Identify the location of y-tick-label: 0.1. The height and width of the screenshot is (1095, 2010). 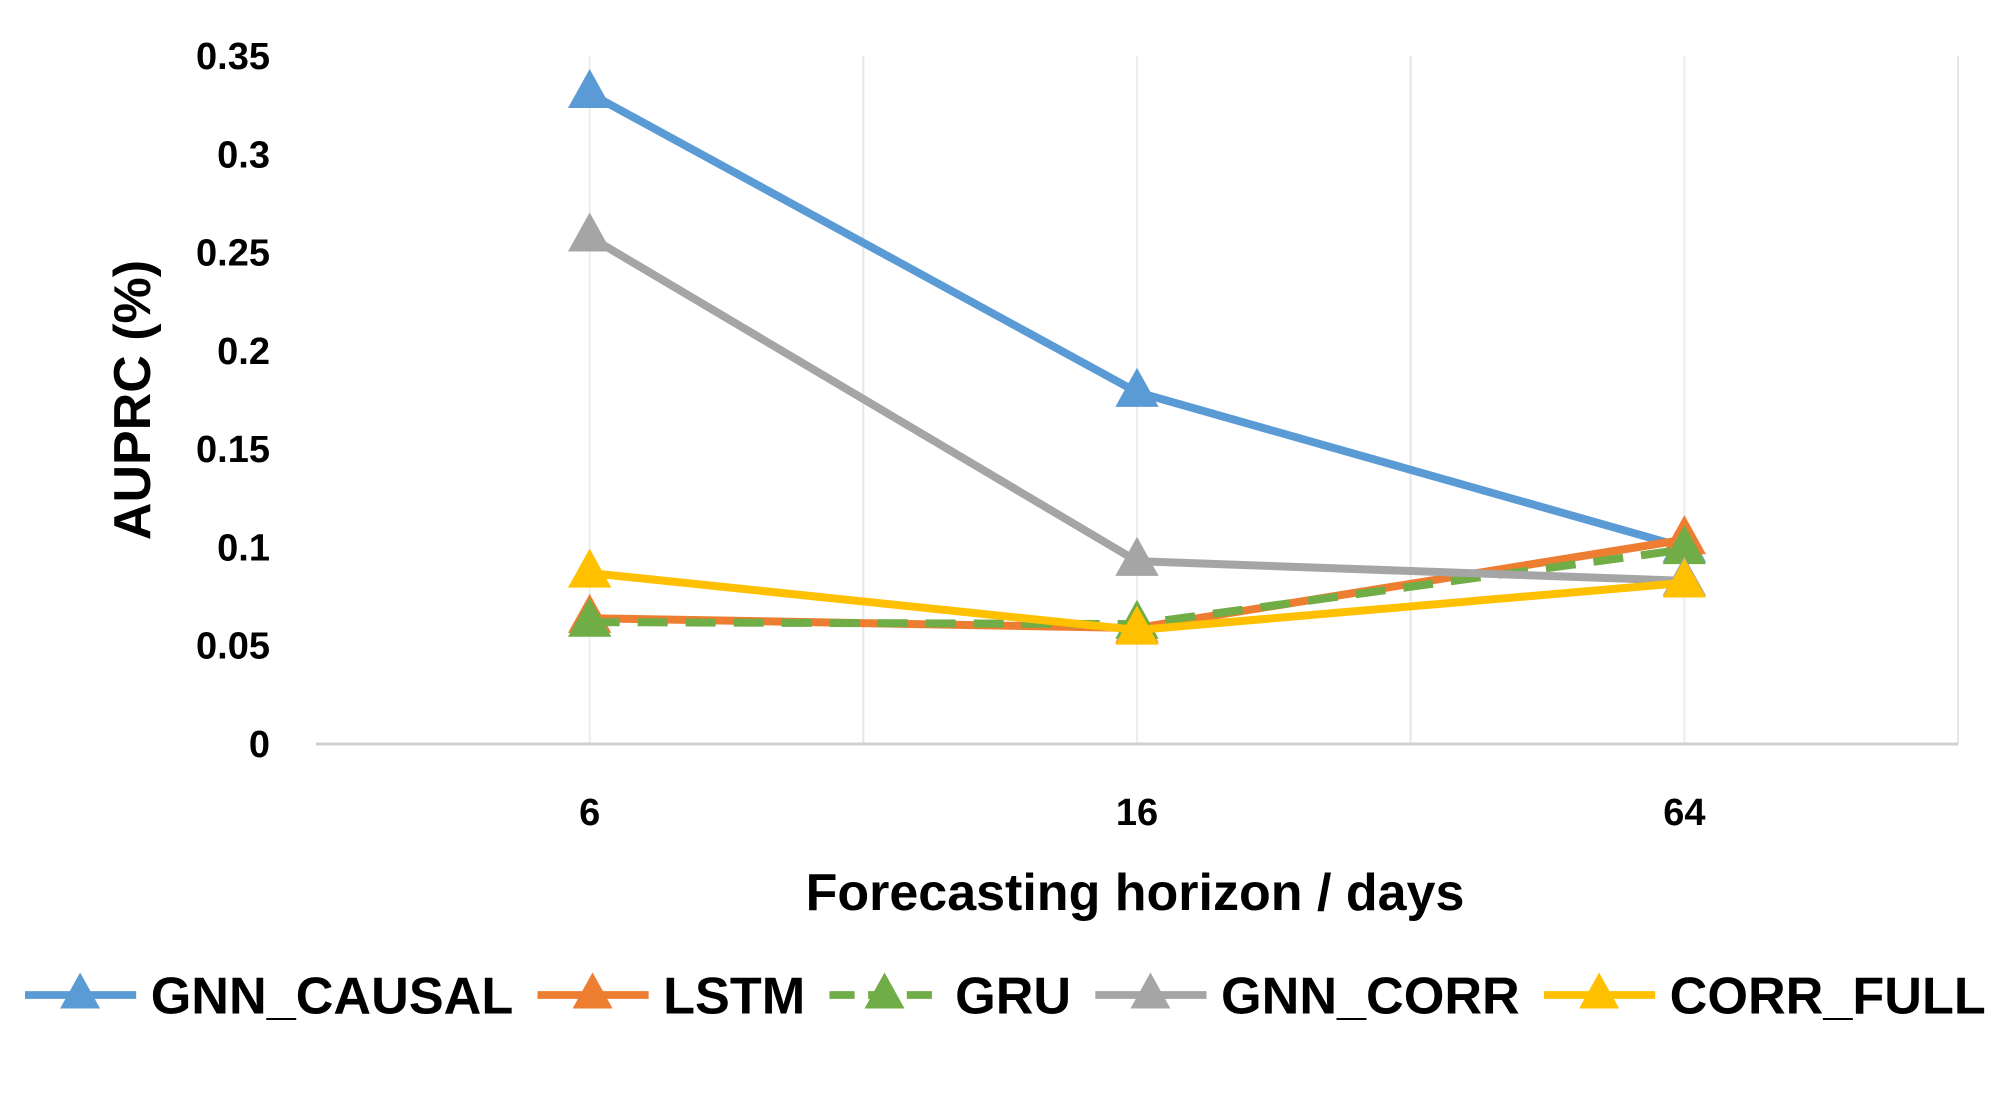
(243, 548).